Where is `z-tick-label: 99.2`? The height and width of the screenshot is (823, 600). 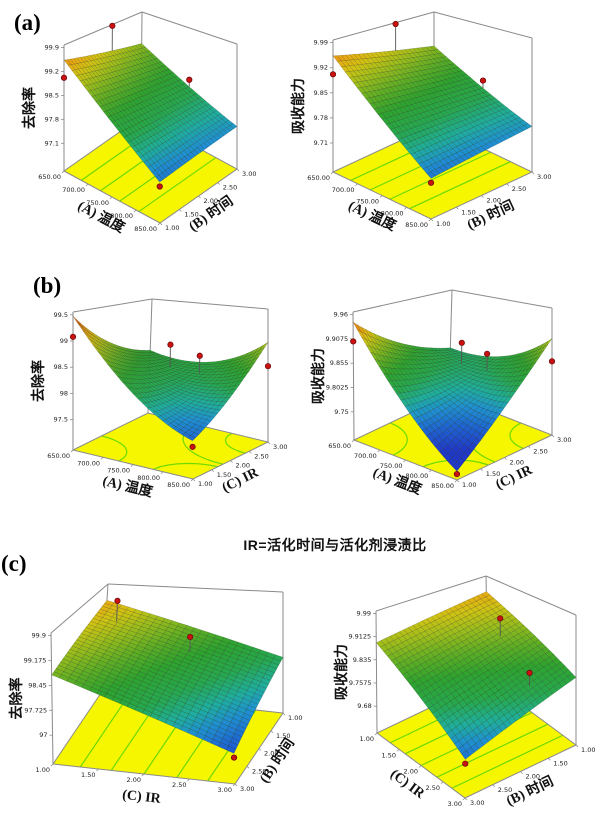
z-tick-label: 99.2 is located at coordinates (52, 71).